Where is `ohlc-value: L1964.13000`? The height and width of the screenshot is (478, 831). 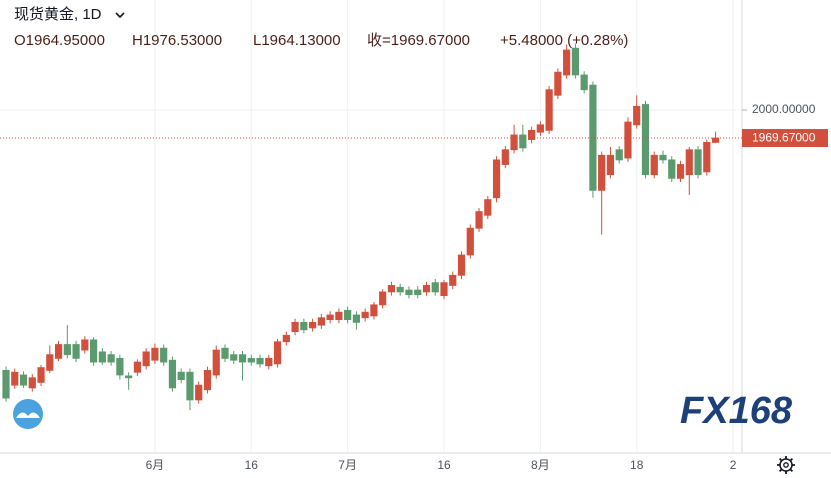
ohlc-value: L1964.13000 is located at coordinates (297, 40).